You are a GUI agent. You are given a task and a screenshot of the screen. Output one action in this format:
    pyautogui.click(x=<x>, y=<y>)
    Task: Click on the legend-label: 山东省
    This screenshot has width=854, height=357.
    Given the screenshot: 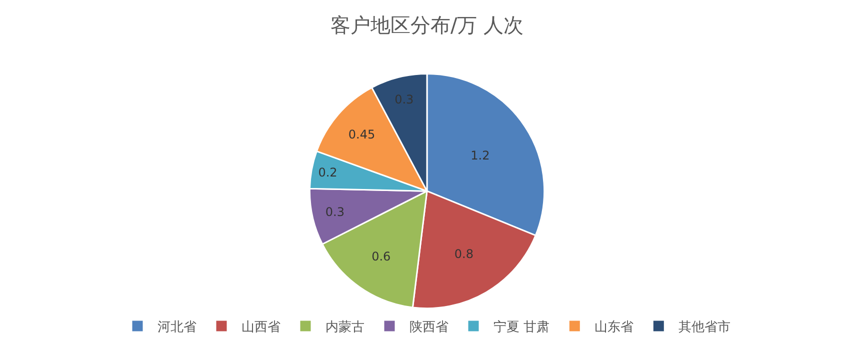 What is the action you would take?
    pyautogui.click(x=614, y=328)
    